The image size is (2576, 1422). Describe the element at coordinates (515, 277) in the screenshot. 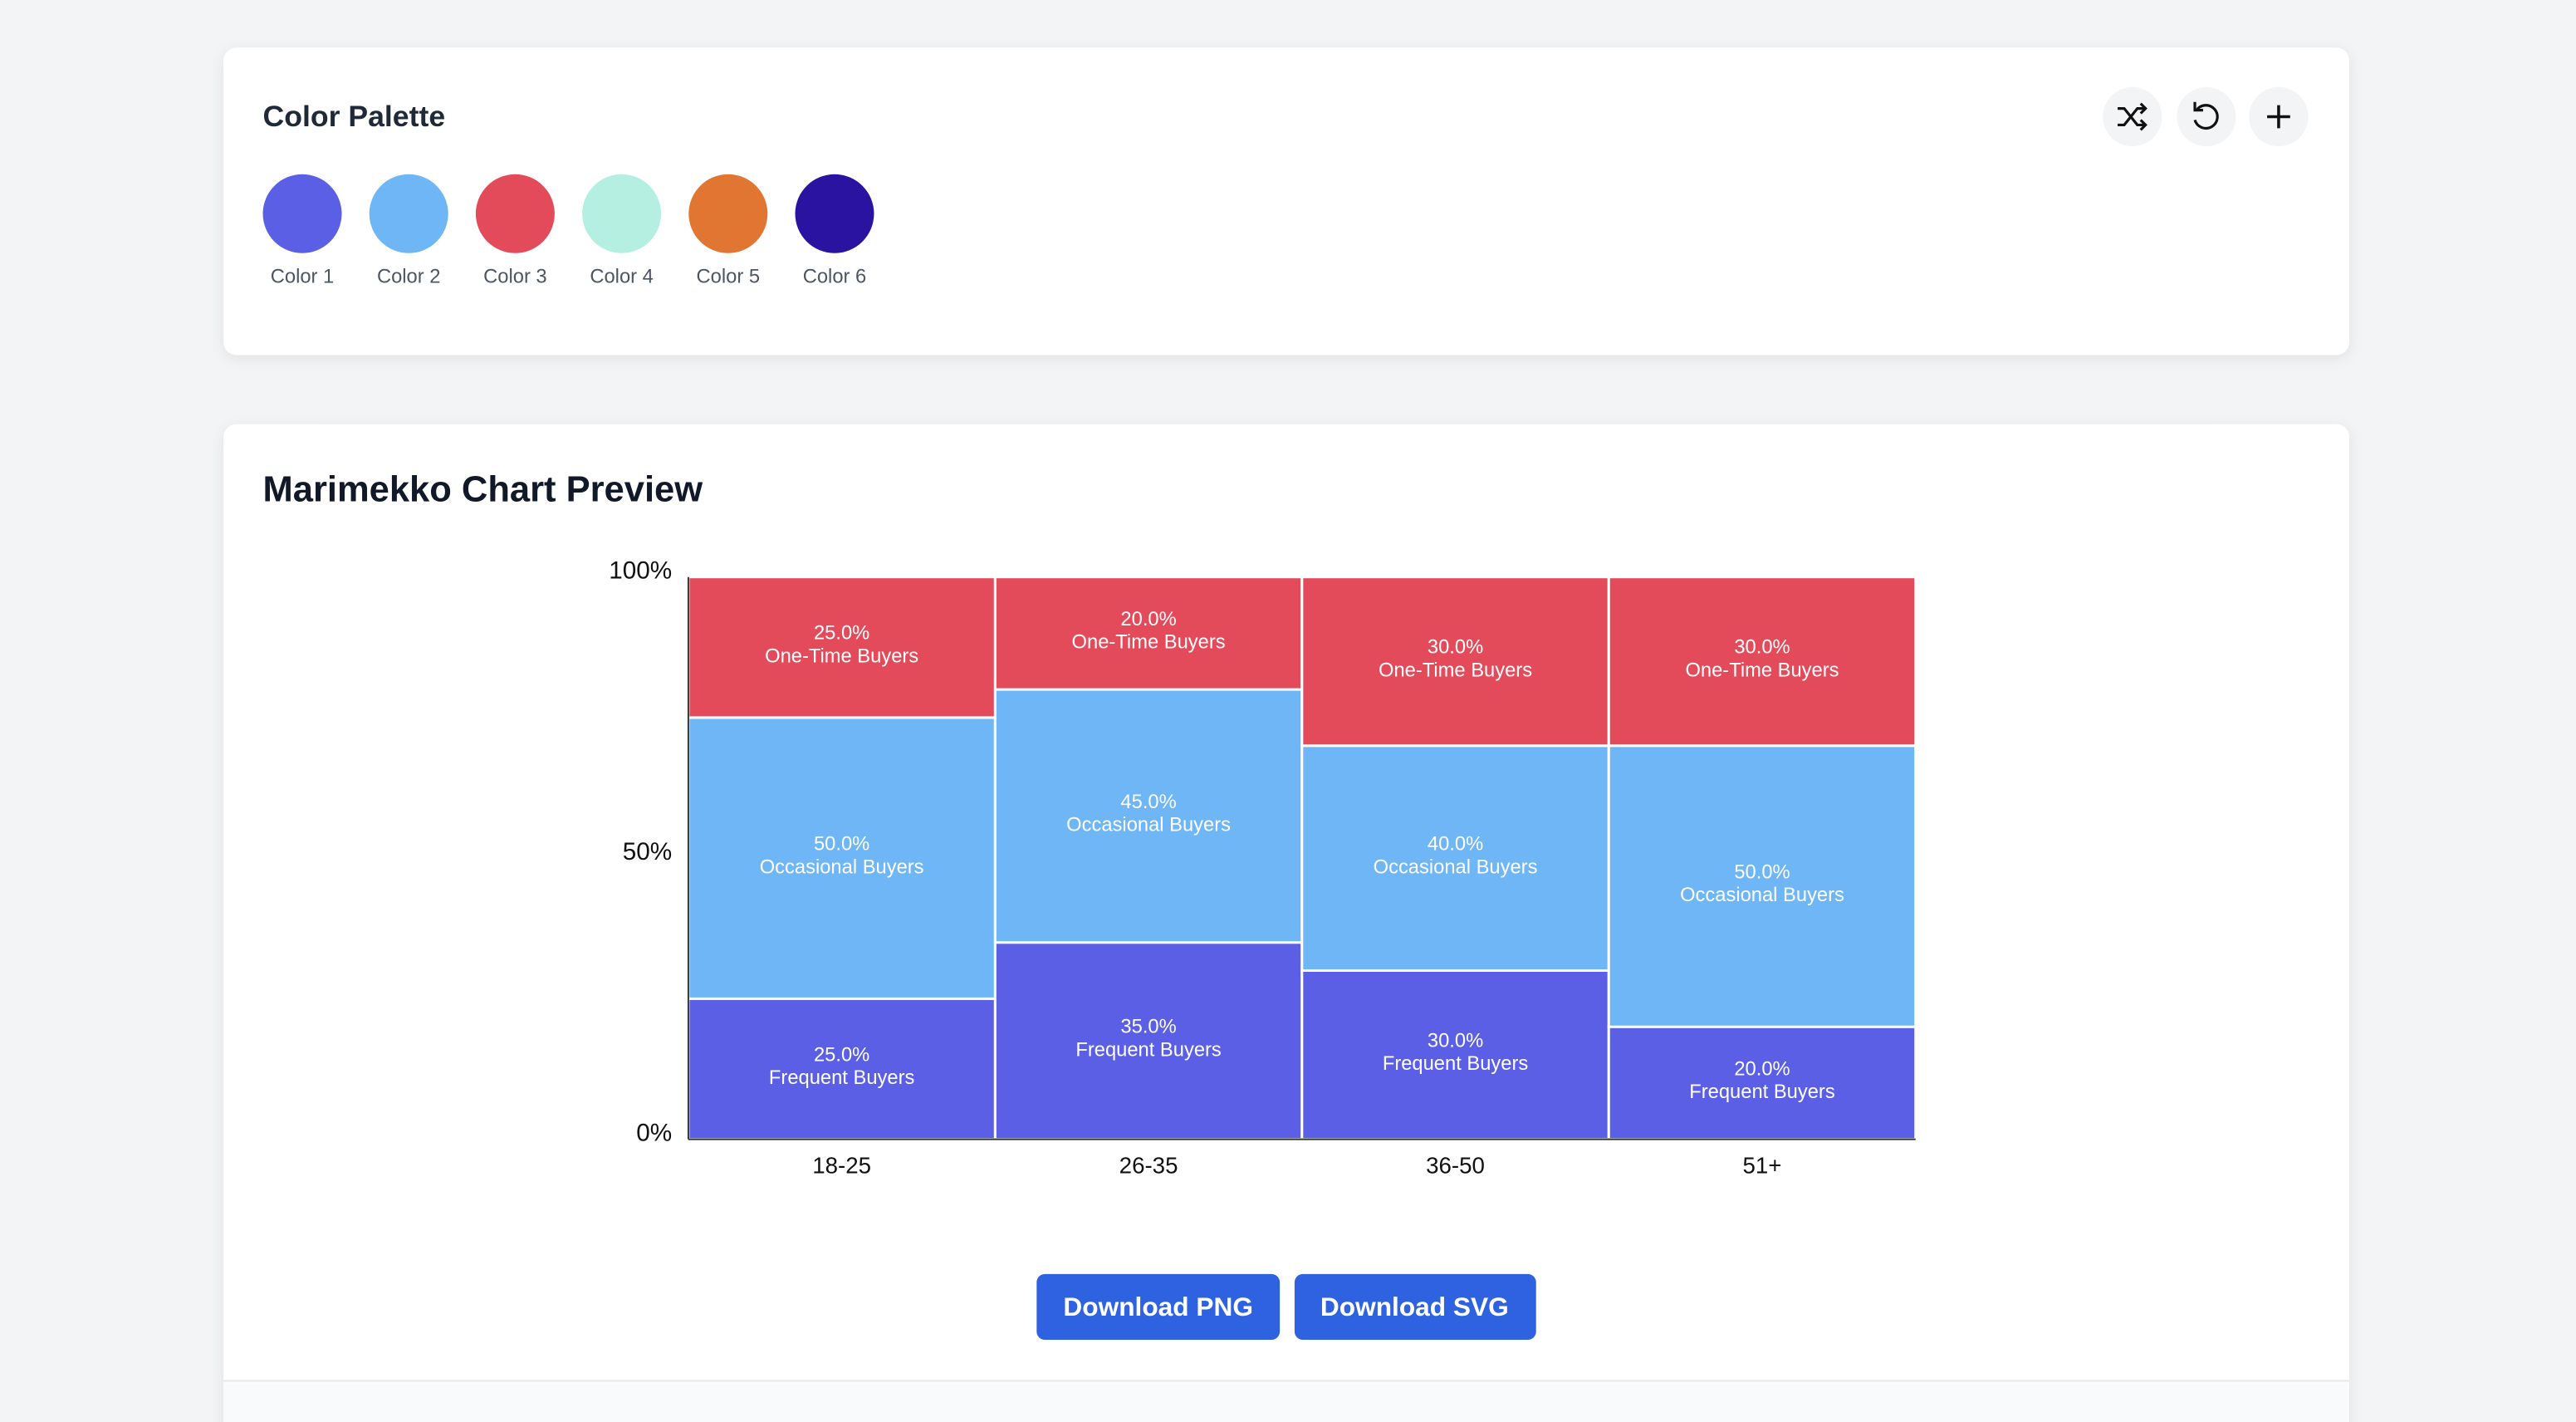

I see `color-label: Color 3` at that location.